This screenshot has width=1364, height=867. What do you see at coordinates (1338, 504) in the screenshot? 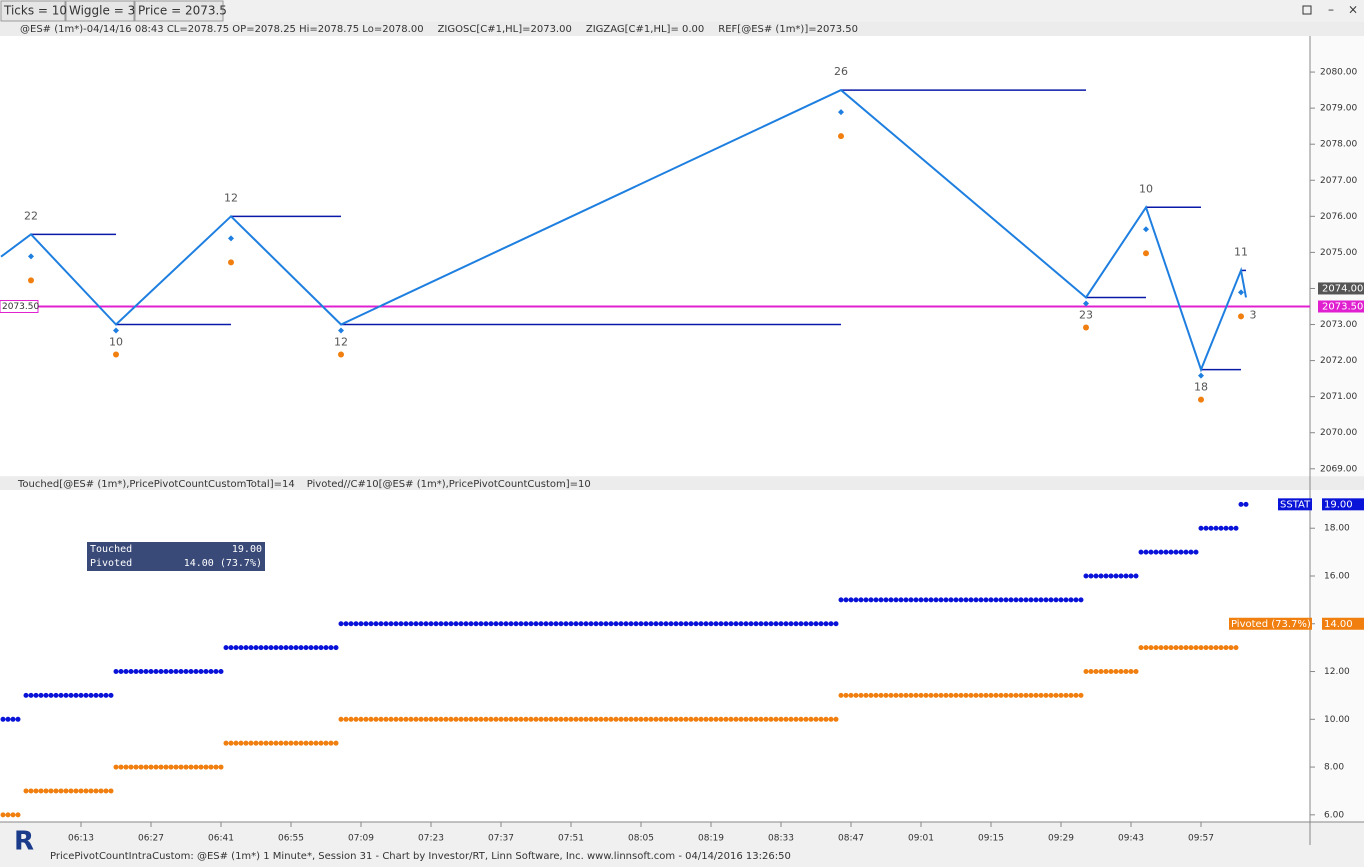
I see `tag-label: 19.00` at bounding box center [1338, 504].